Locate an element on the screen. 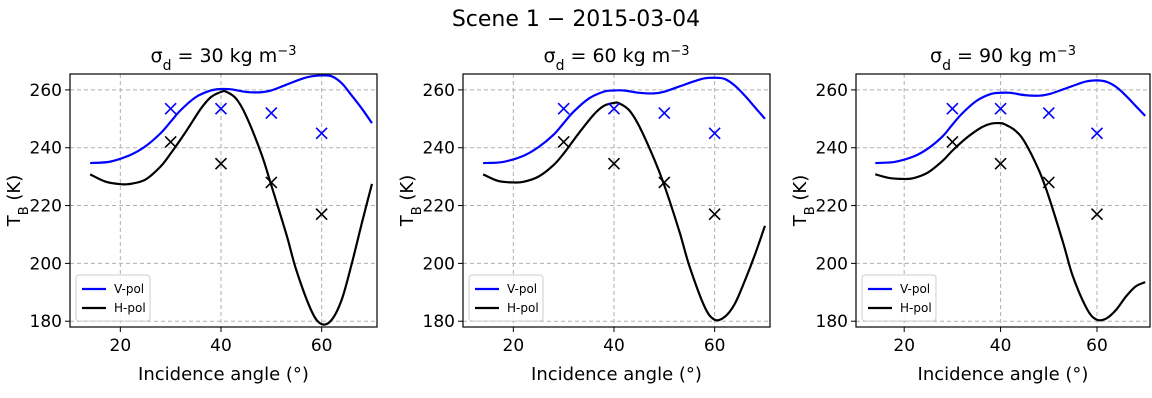 This screenshot has height=398, width=1152. plot-area is located at coordinates (1010, 200).